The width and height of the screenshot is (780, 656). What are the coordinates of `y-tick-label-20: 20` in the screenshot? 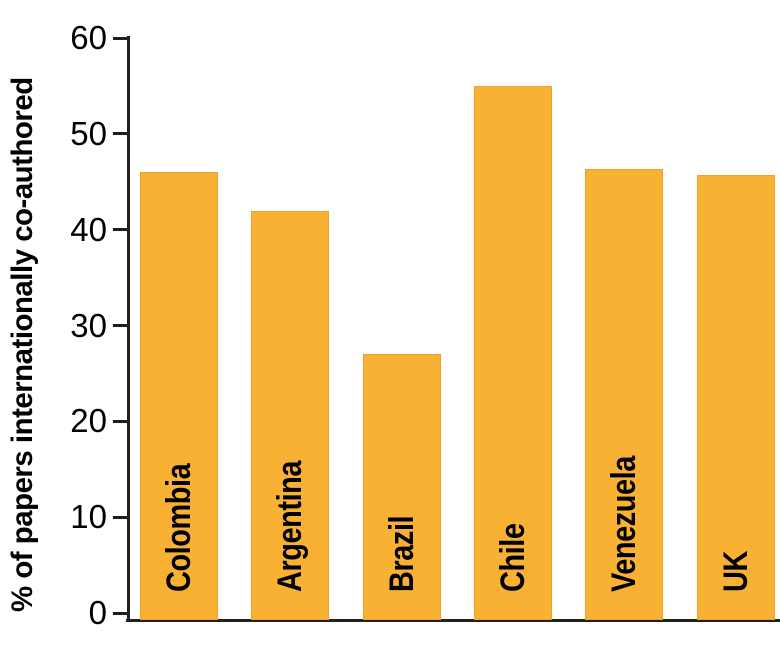 It's located at (88, 421).